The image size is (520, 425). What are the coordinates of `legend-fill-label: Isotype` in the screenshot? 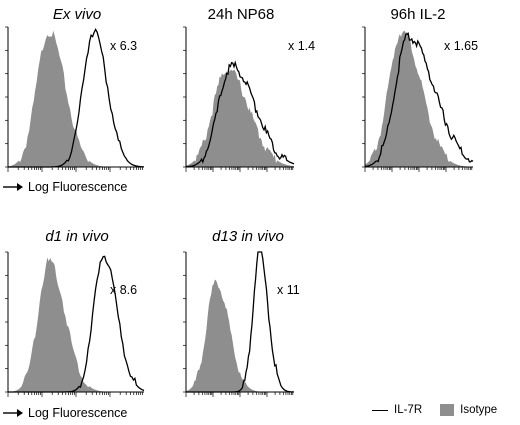 It's located at (479, 410).